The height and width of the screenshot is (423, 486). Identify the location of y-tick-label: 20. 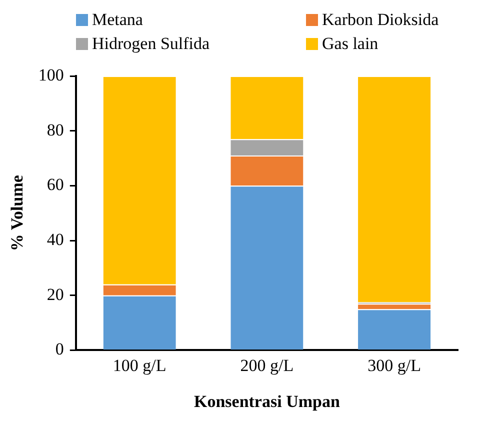
(55, 294).